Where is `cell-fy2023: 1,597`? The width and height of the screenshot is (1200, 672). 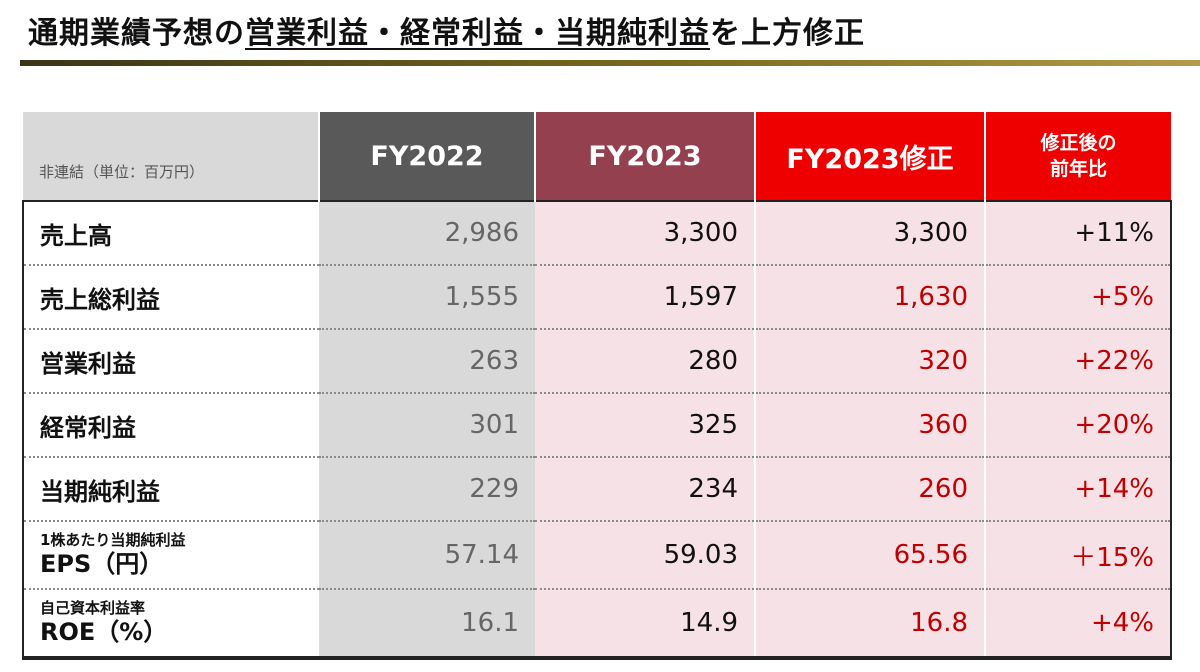
cell-fy2023: 1,597 is located at coordinates (645, 297).